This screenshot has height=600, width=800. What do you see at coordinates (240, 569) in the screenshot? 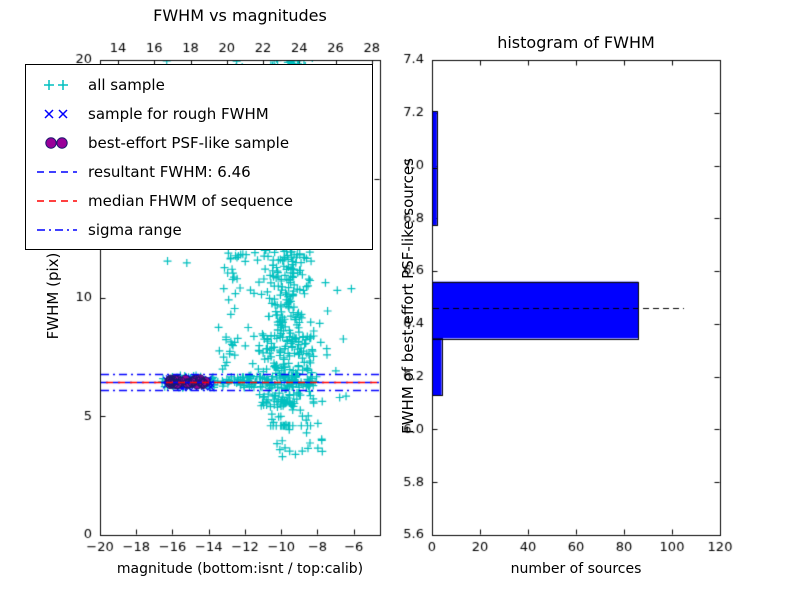
I see `left-plot-xlabel: magnitude (bottom:isnt / top:calib)` at bounding box center [240, 569].